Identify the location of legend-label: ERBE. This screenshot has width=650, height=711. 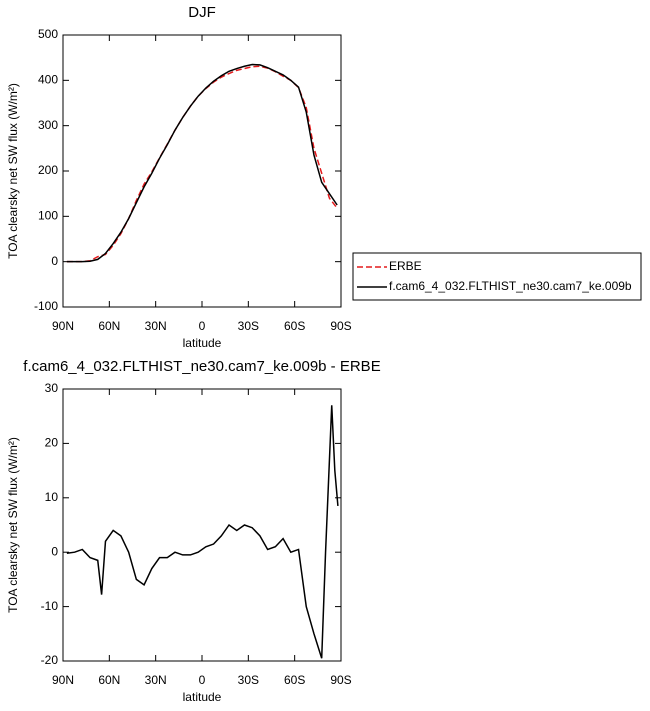
(405, 266).